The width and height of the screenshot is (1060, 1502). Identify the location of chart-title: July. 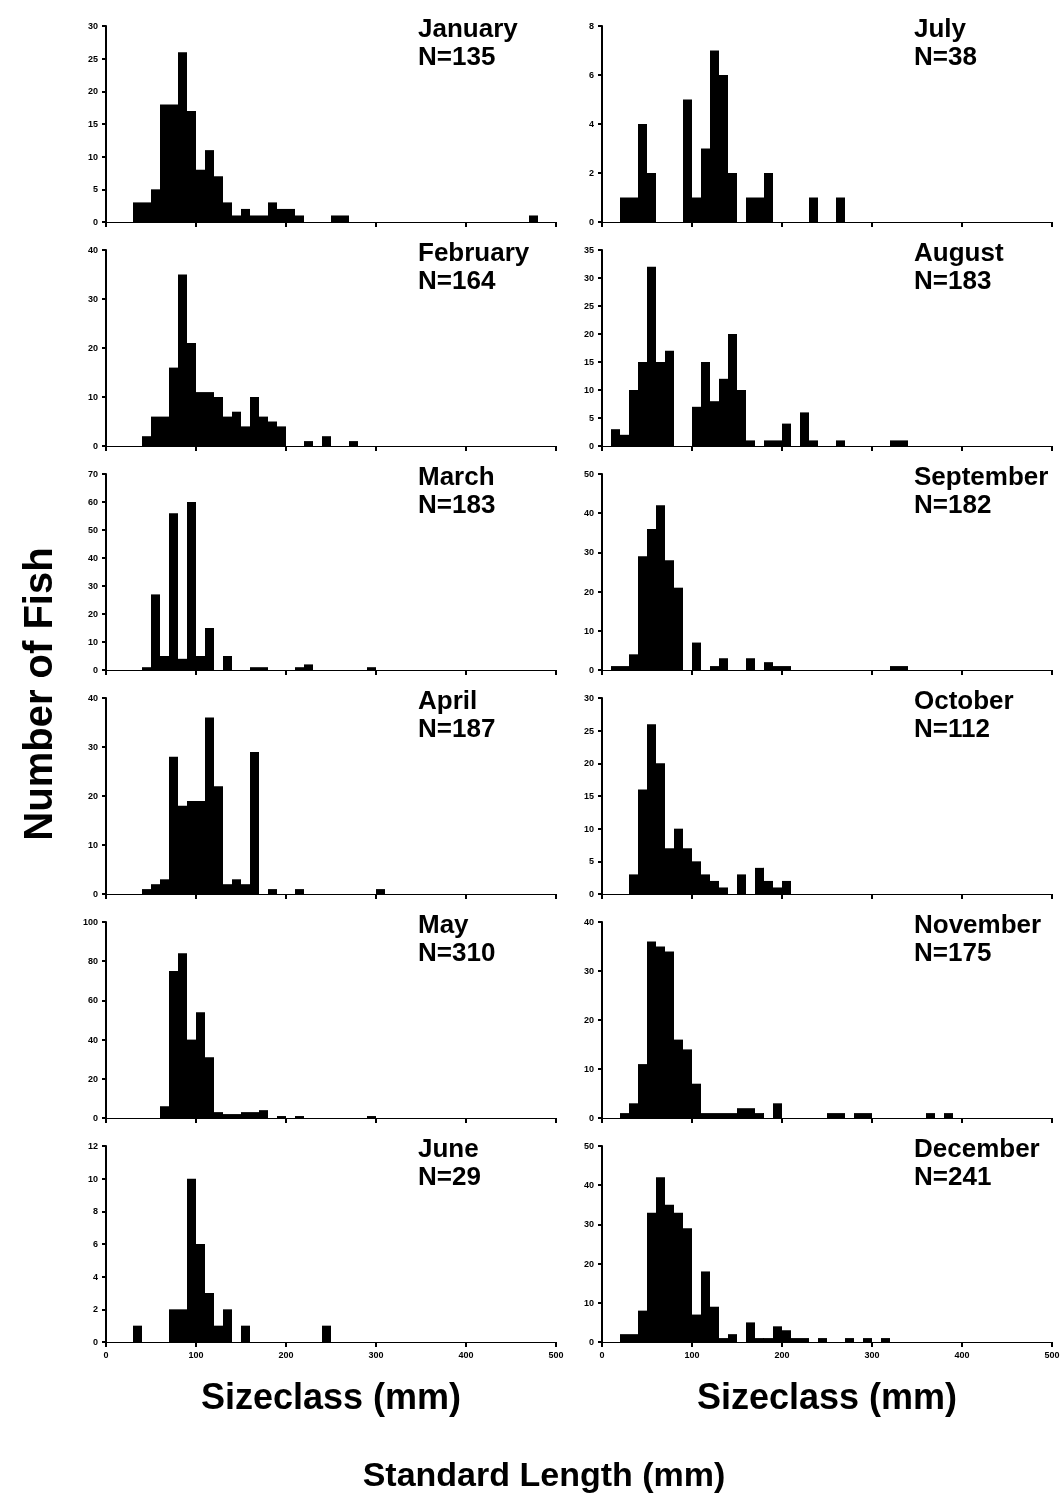
(940, 28).